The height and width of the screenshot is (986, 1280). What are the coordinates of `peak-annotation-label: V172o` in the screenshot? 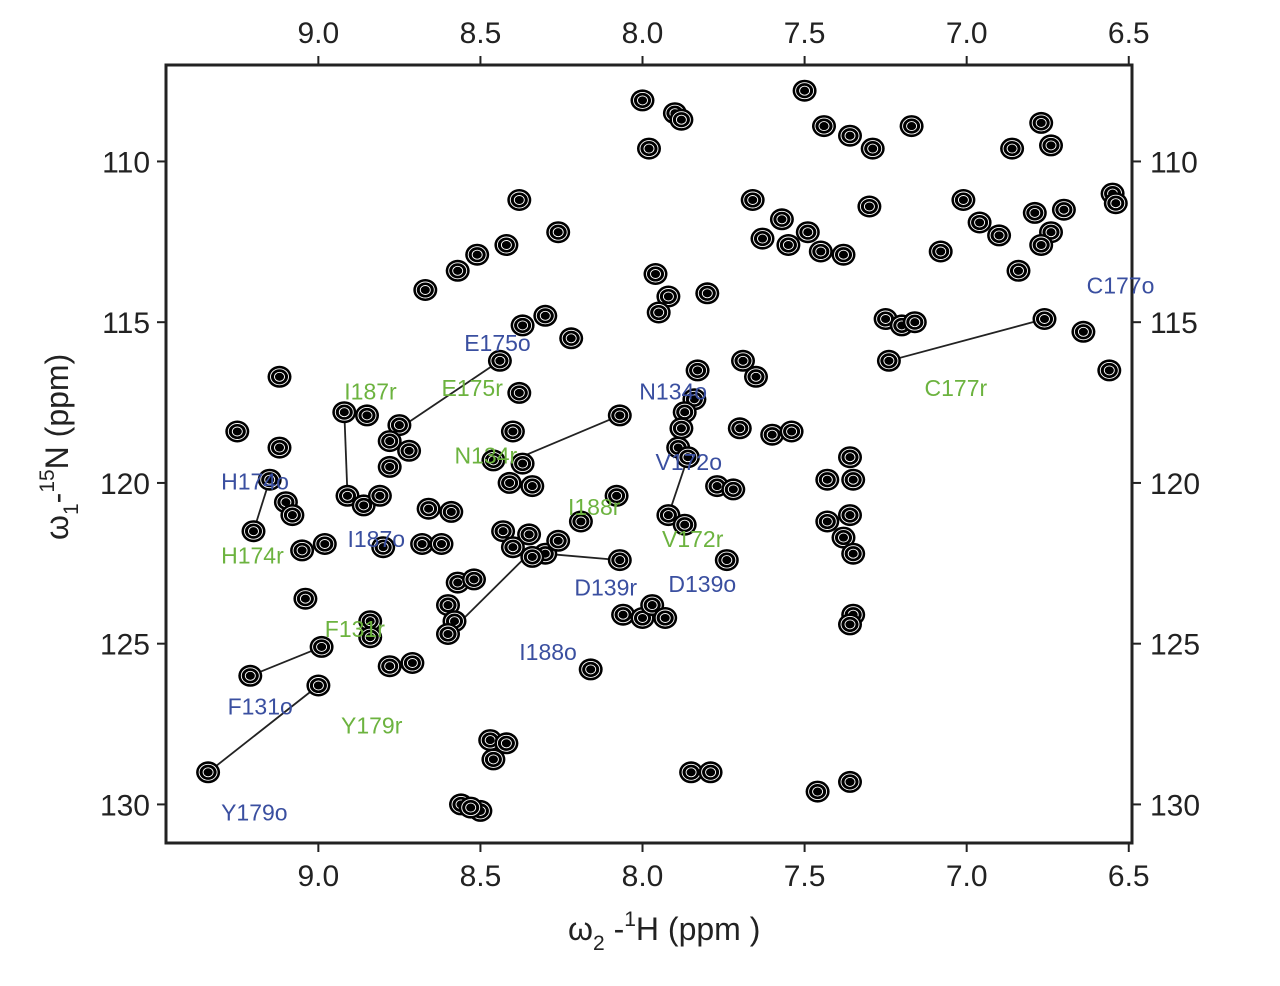 It's located at (689, 462).